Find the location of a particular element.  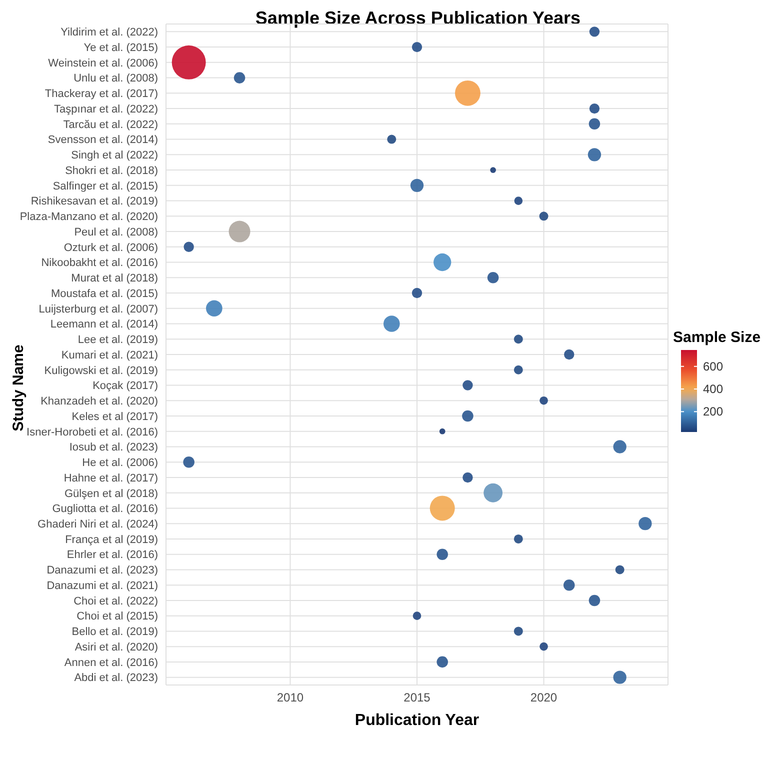

y-tick-label: Danazumi et al. (2023) is located at coordinates (102, 570).